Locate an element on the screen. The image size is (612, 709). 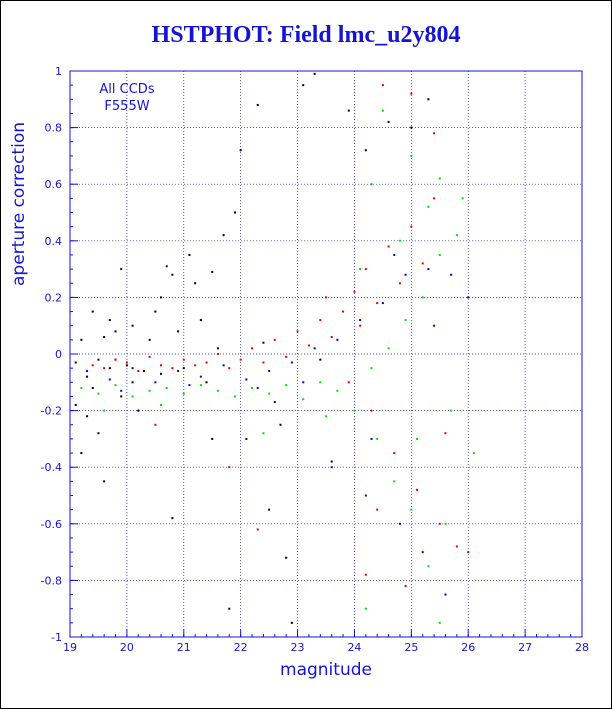
x-tick-label: 23 is located at coordinates (298, 647).